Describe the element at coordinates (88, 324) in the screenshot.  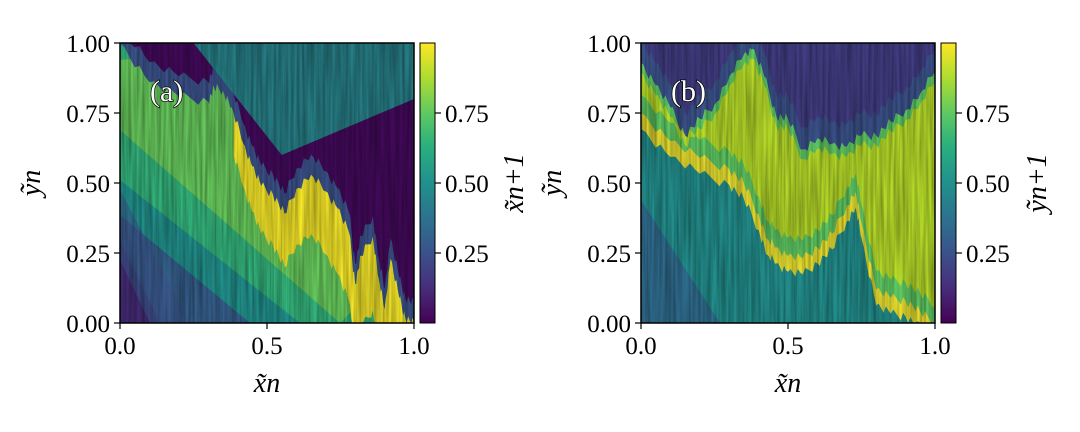
I see `y-tick-label-a-0: 0.00` at that location.